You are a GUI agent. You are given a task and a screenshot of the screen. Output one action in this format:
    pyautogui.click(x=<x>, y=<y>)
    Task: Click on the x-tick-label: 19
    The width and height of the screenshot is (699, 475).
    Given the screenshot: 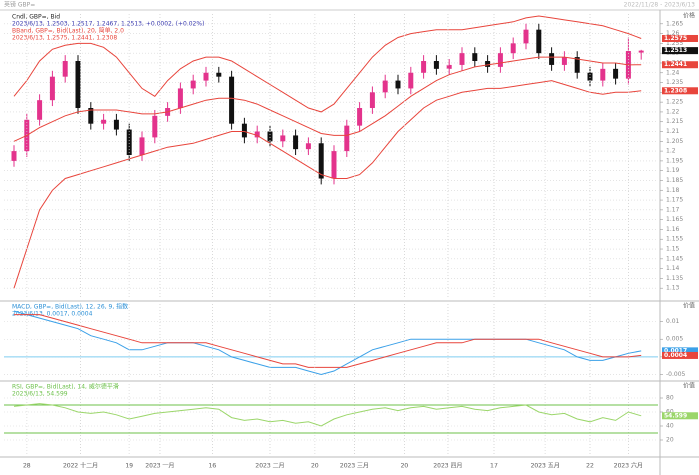 What is the action you would take?
    pyautogui.click(x=129, y=466)
    